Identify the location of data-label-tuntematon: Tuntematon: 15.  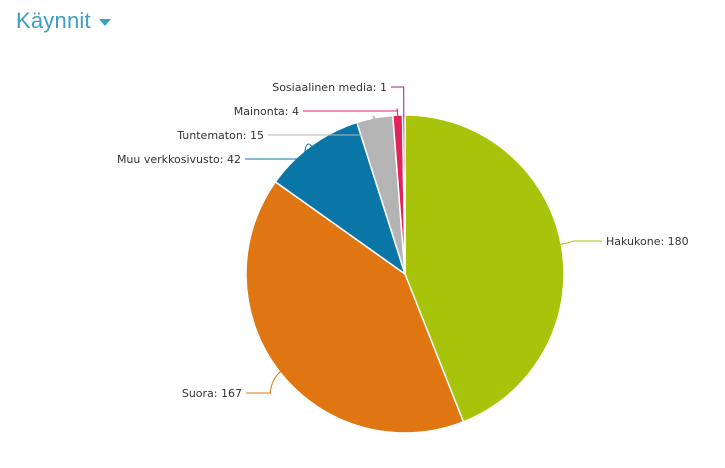
(220, 135).